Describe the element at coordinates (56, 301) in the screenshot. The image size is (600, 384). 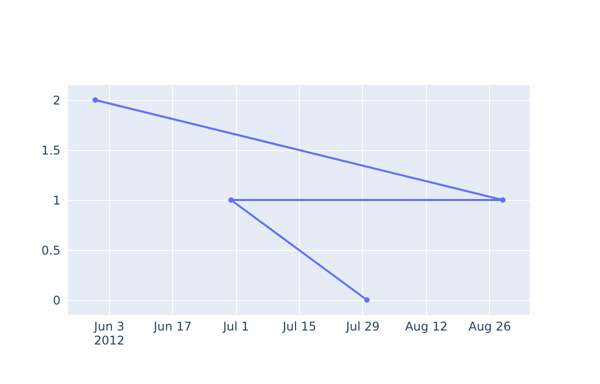
I see `y-tick-label: 0` at that location.